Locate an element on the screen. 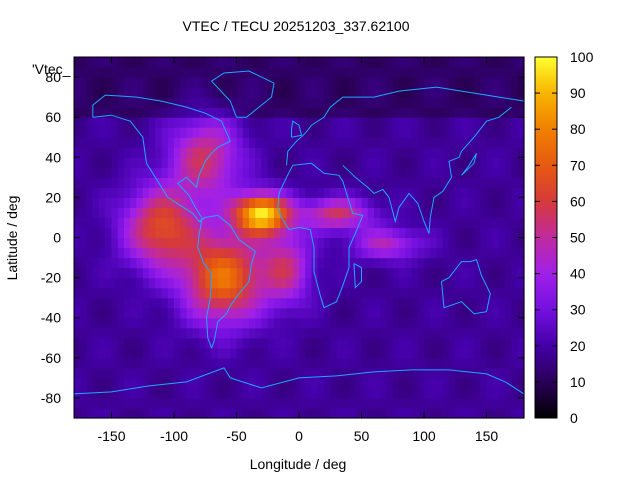 The width and height of the screenshot is (640, 480). coastline-path is located at coordinates (320, 235).